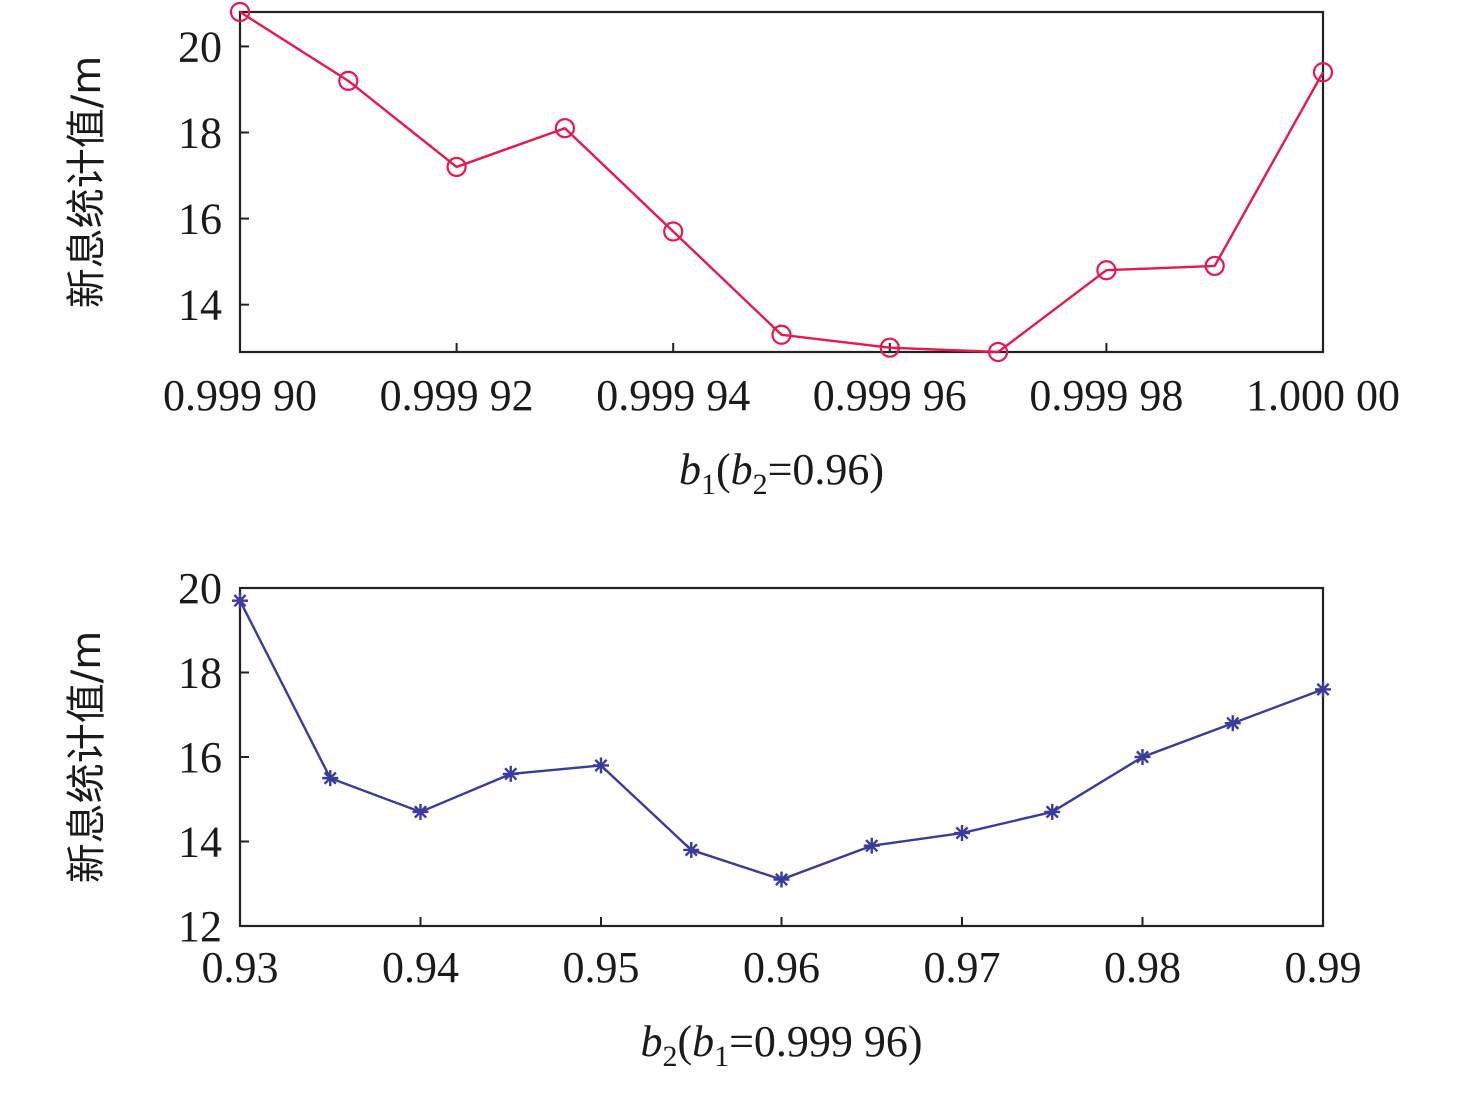 Image resolution: width=1476 pixels, height=1096 pixels. Describe the element at coordinates (962, 967) in the screenshot. I see `x-tick-label: 0.97` at that location.